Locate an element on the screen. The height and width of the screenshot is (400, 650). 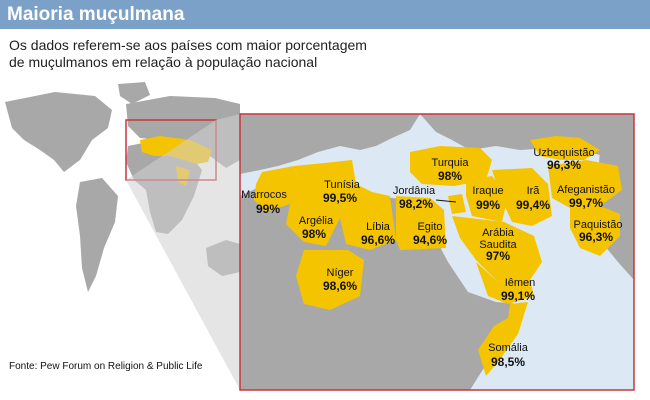
label-paquistao-value: 96,3% is located at coordinates (596, 237).